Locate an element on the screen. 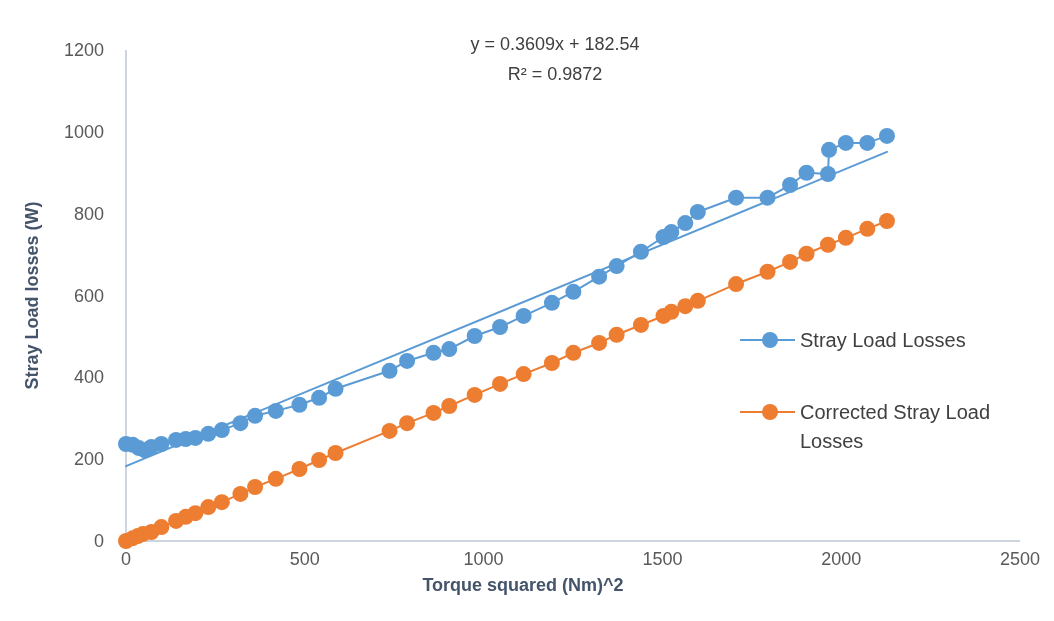 The height and width of the screenshot is (621, 1054). y-tick-label: 0 is located at coordinates (98, 541).